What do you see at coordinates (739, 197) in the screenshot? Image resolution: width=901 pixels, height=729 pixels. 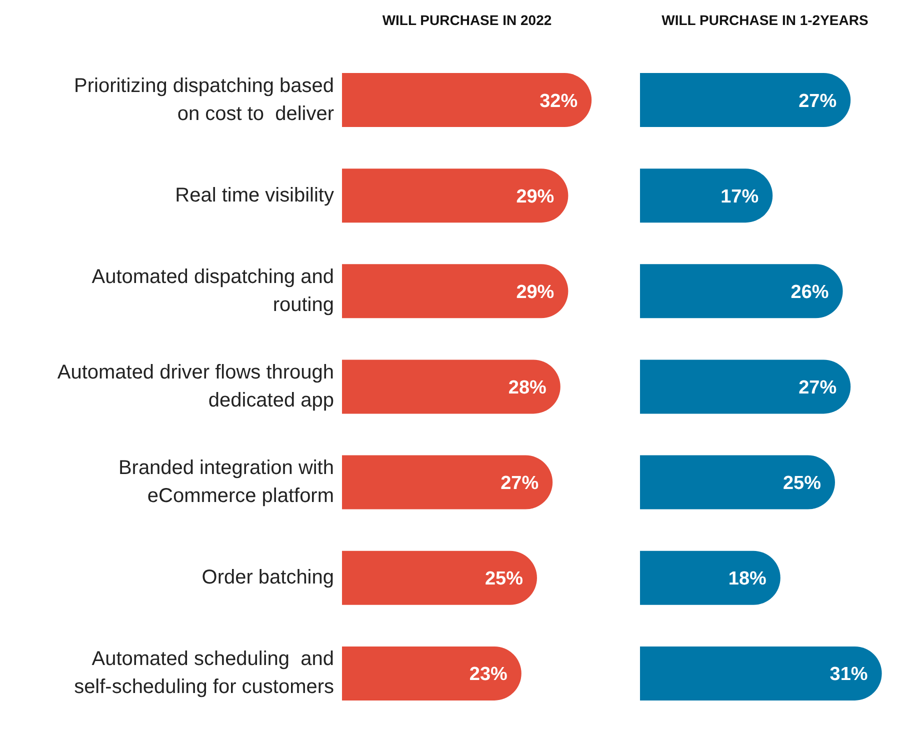 I see `data-label: 17%` at bounding box center [739, 197].